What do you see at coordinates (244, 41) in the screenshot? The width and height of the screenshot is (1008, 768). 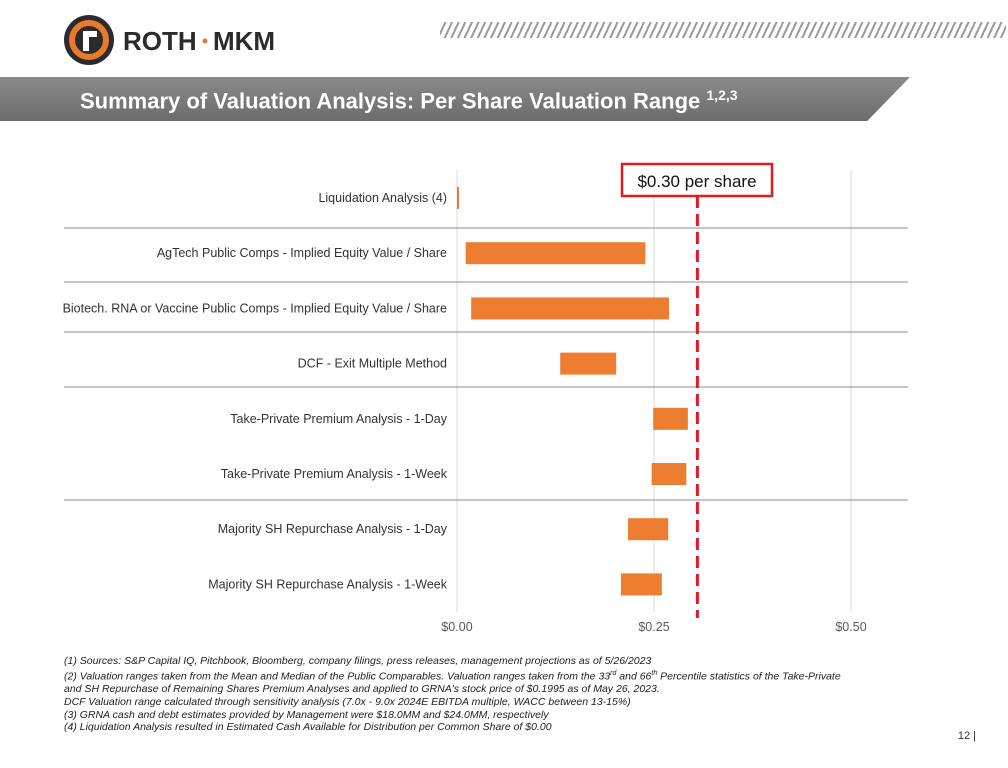 I see `brand-name-2: MKM` at bounding box center [244, 41].